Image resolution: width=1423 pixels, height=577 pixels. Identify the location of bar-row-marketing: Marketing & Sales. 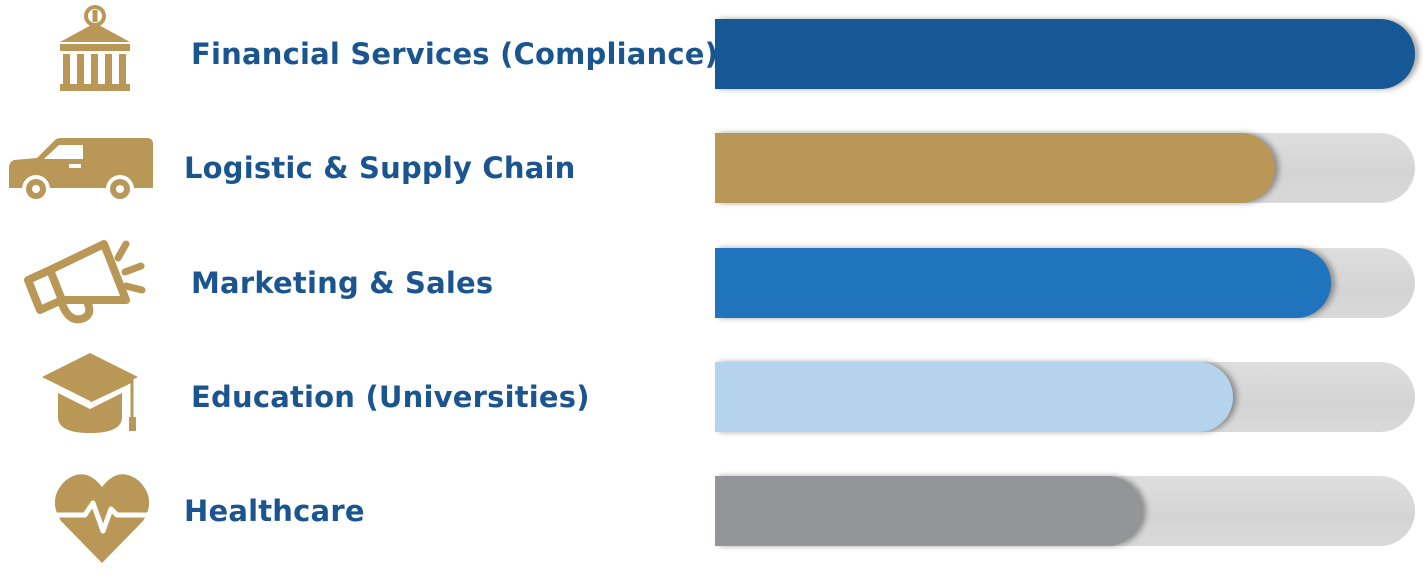
(711, 282).